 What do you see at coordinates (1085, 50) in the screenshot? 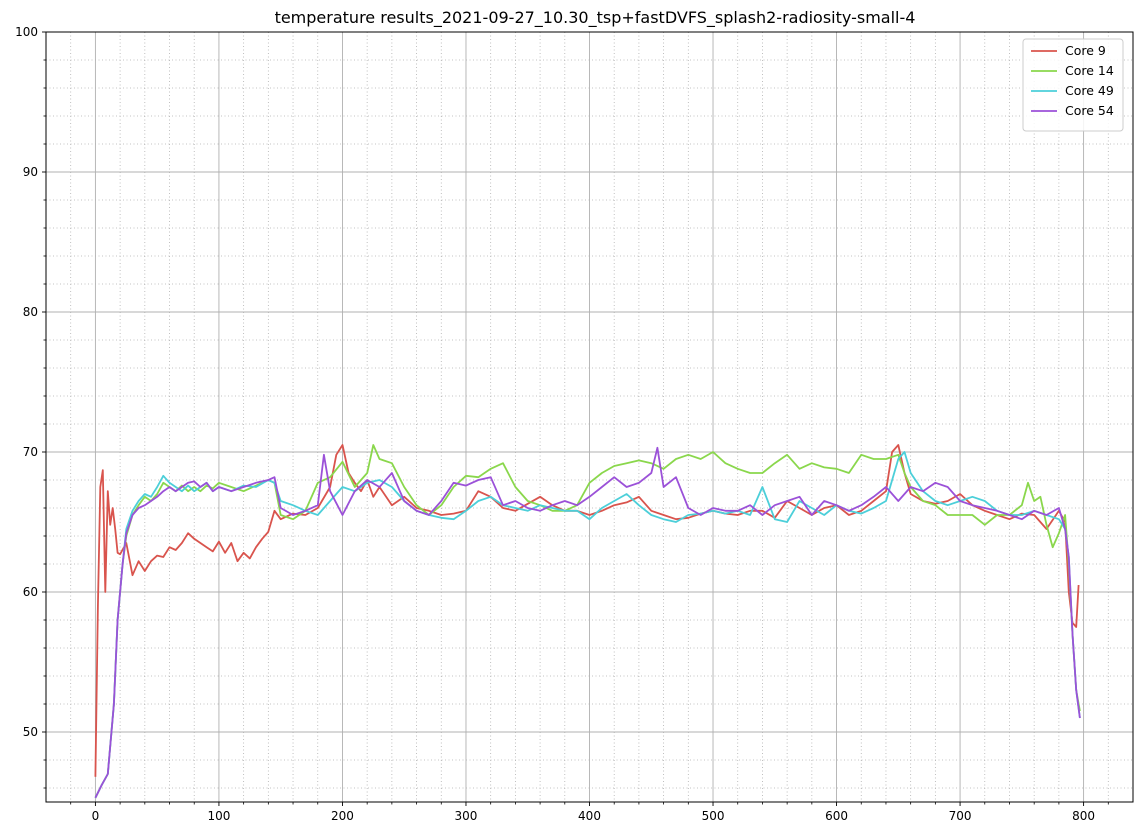
I see `legend-label: Core 9` at bounding box center [1085, 50].